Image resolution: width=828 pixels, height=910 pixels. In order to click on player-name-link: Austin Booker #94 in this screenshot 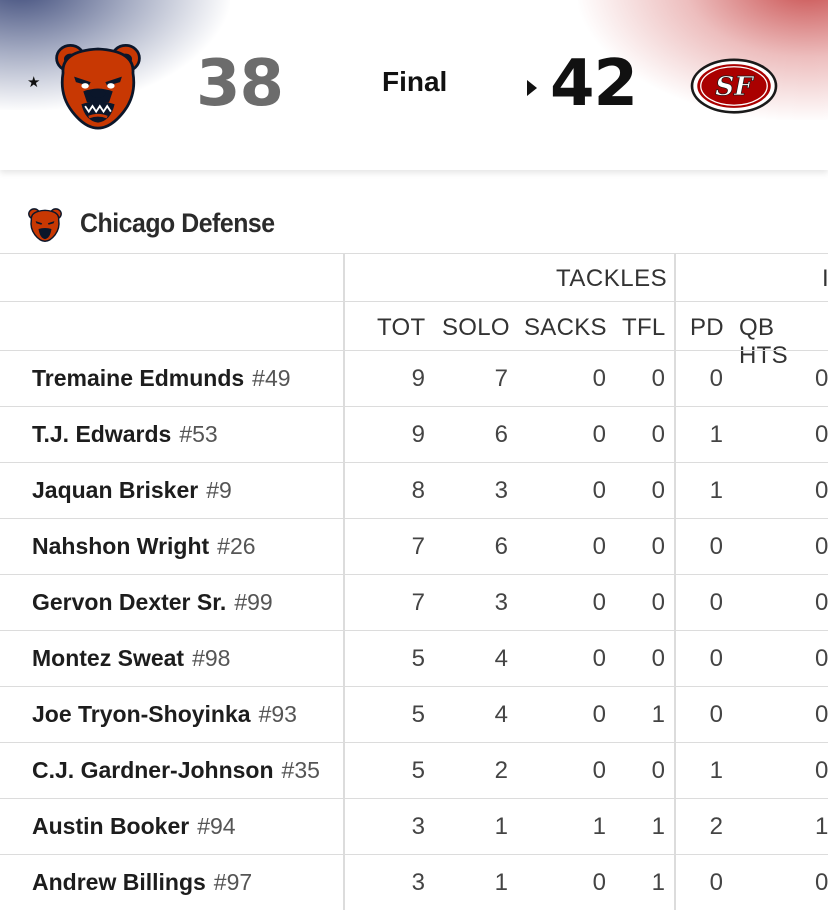, I will do `click(134, 826)`.